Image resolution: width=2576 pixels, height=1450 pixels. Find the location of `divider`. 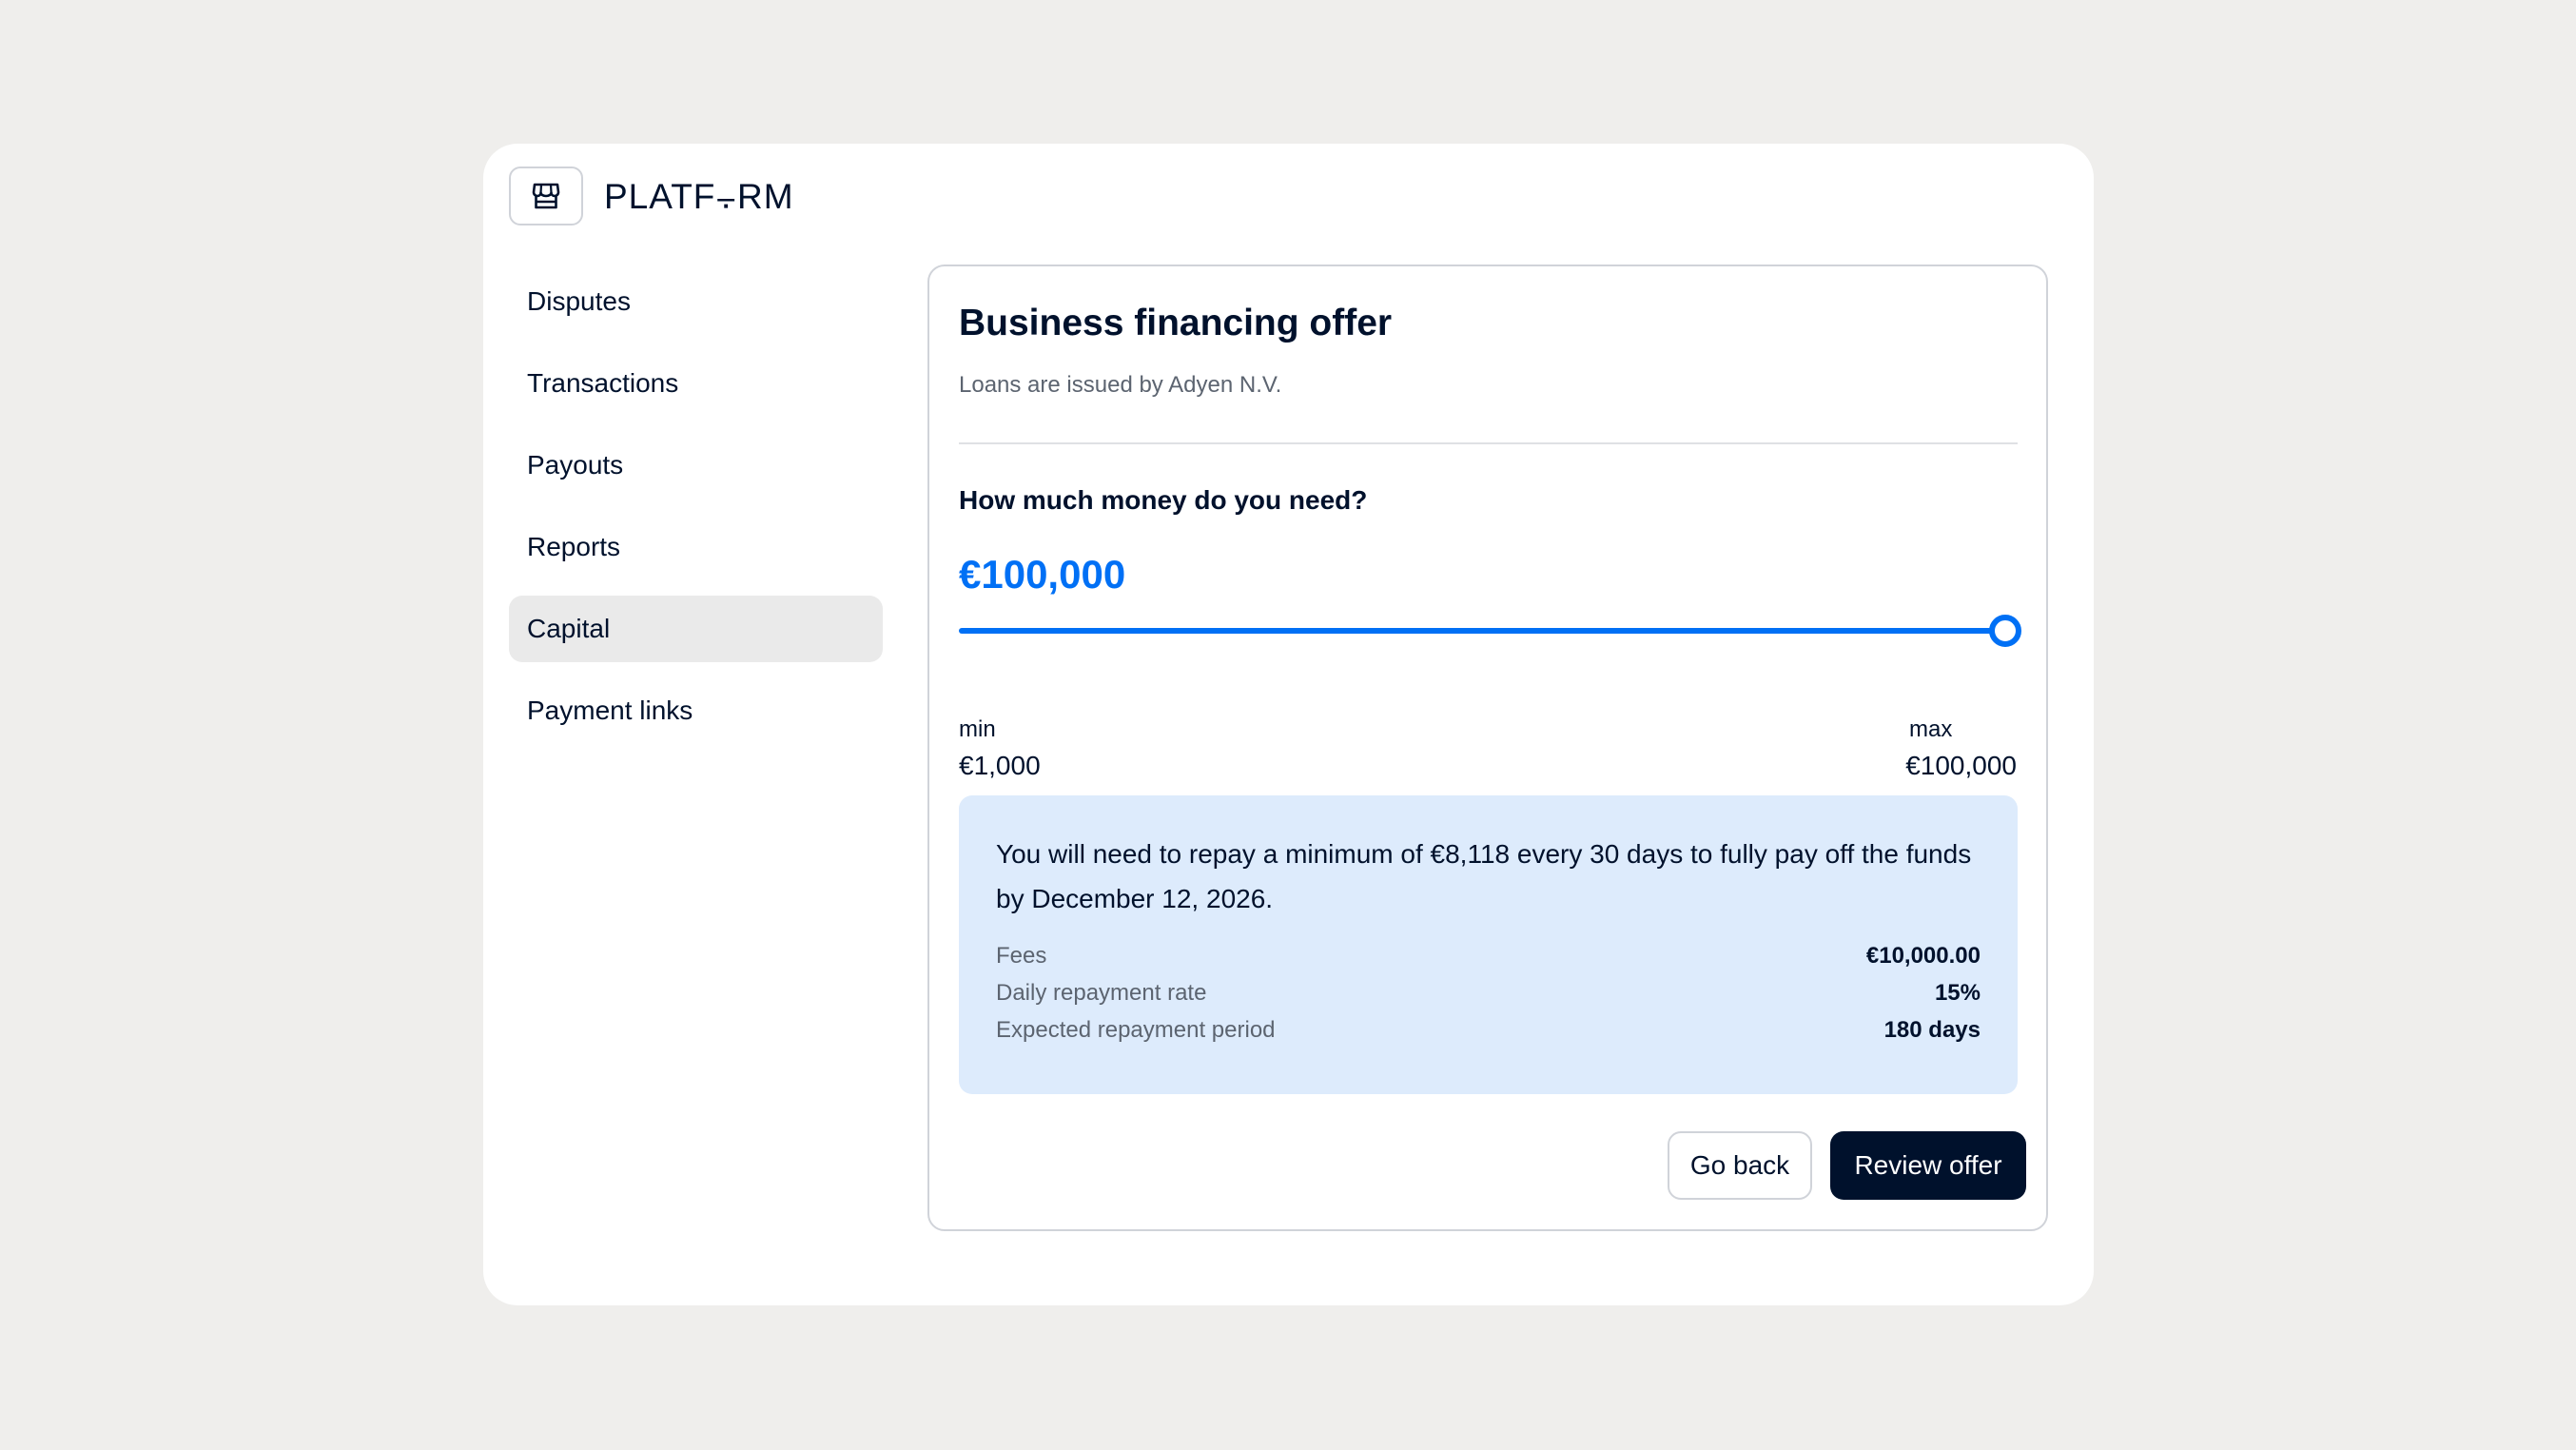

divider is located at coordinates (1489, 443).